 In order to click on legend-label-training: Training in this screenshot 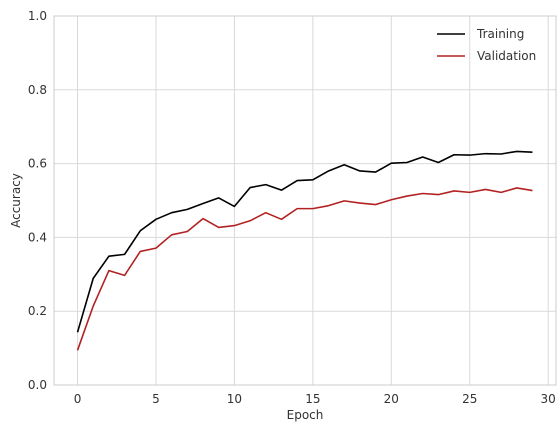, I will do `click(500, 34)`.